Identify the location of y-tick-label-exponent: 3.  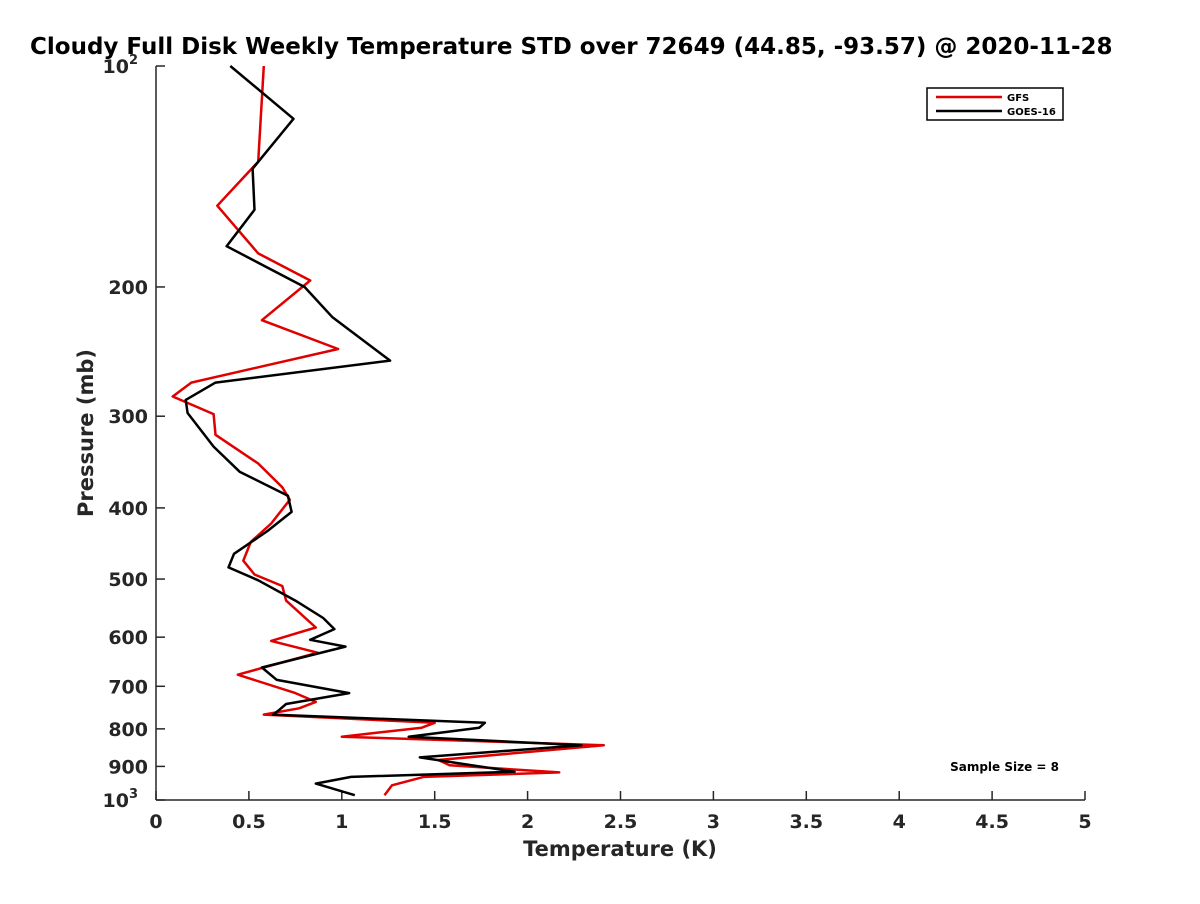
(133, 794).